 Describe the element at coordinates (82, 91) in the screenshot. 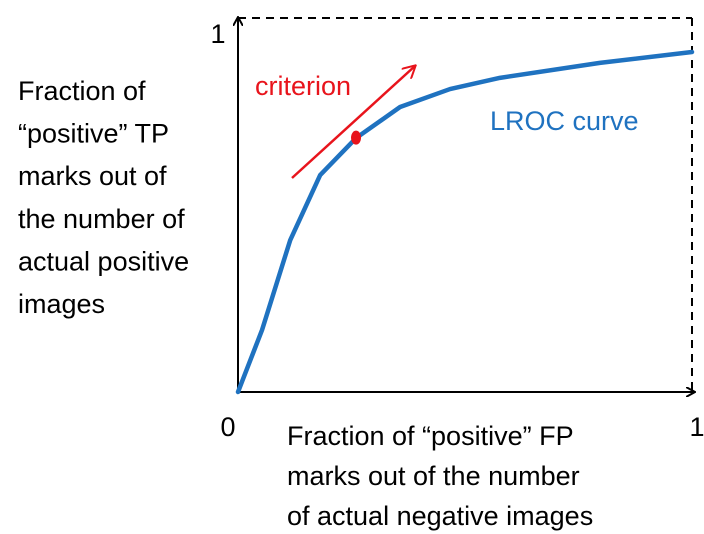

I see `y-axis-label: Fraction of` at that location.